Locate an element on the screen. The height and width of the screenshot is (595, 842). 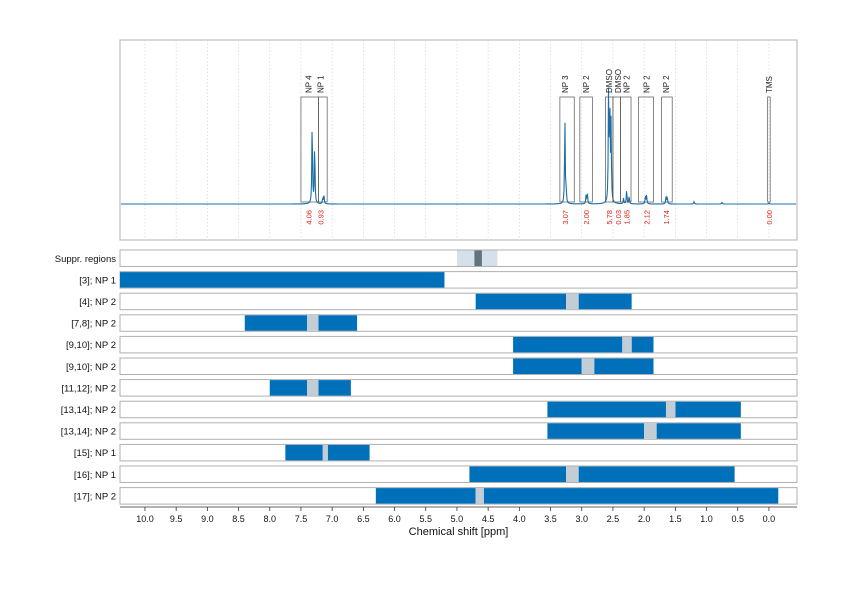
x-tick-label: 3.0 is located at coordinates (581, 519).